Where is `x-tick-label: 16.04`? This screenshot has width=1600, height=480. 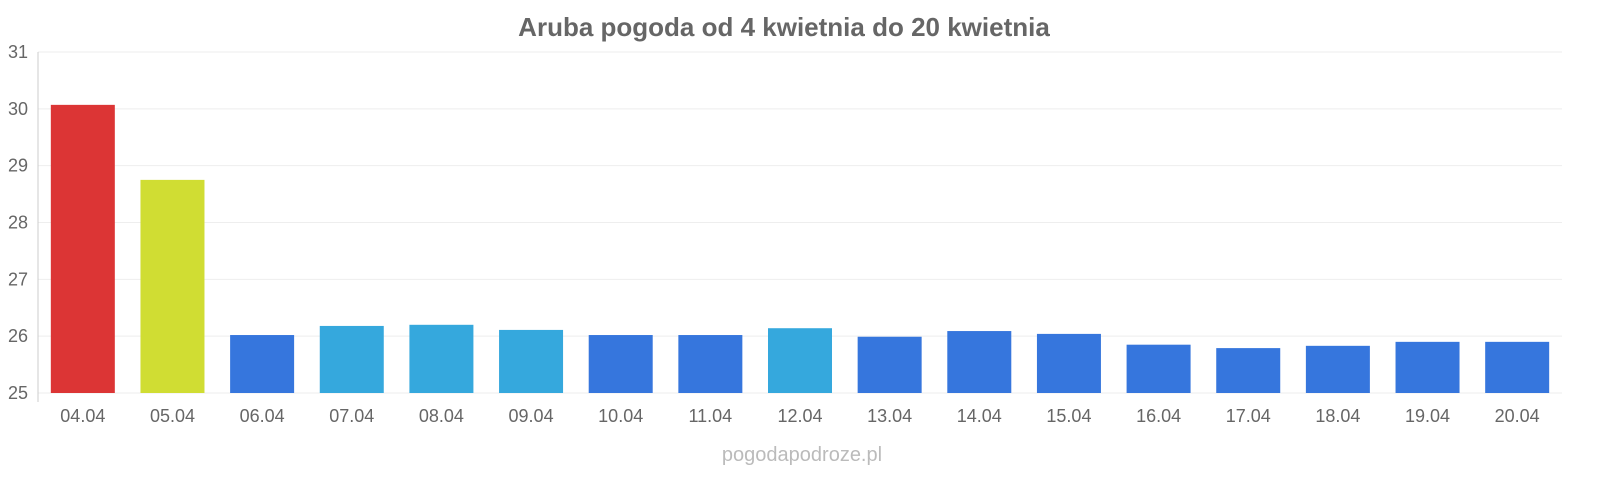
x-tick-label: 16.04 is located at coordinates (1158, 416).